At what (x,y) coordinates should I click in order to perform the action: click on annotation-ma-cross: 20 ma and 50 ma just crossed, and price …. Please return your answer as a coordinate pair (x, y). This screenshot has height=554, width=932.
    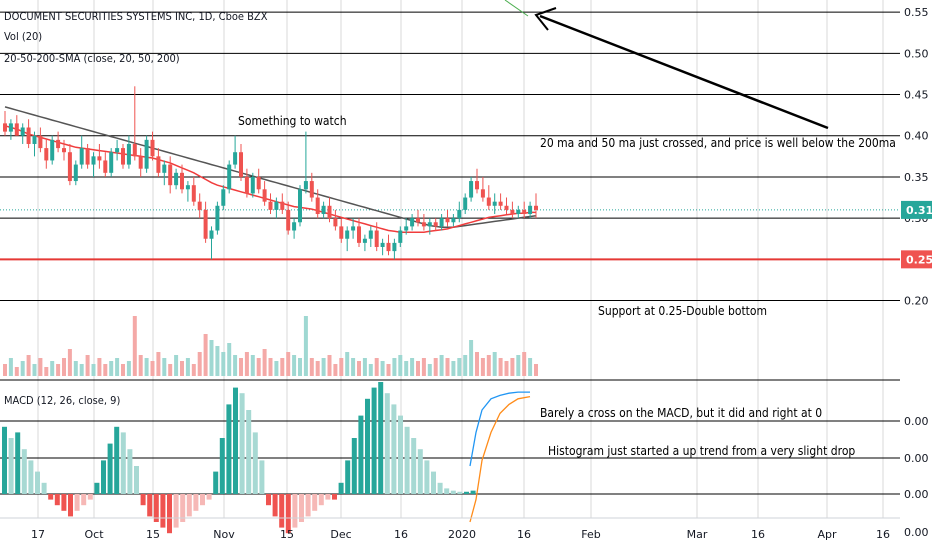
    Looking at the image, I should click on (718, 143).